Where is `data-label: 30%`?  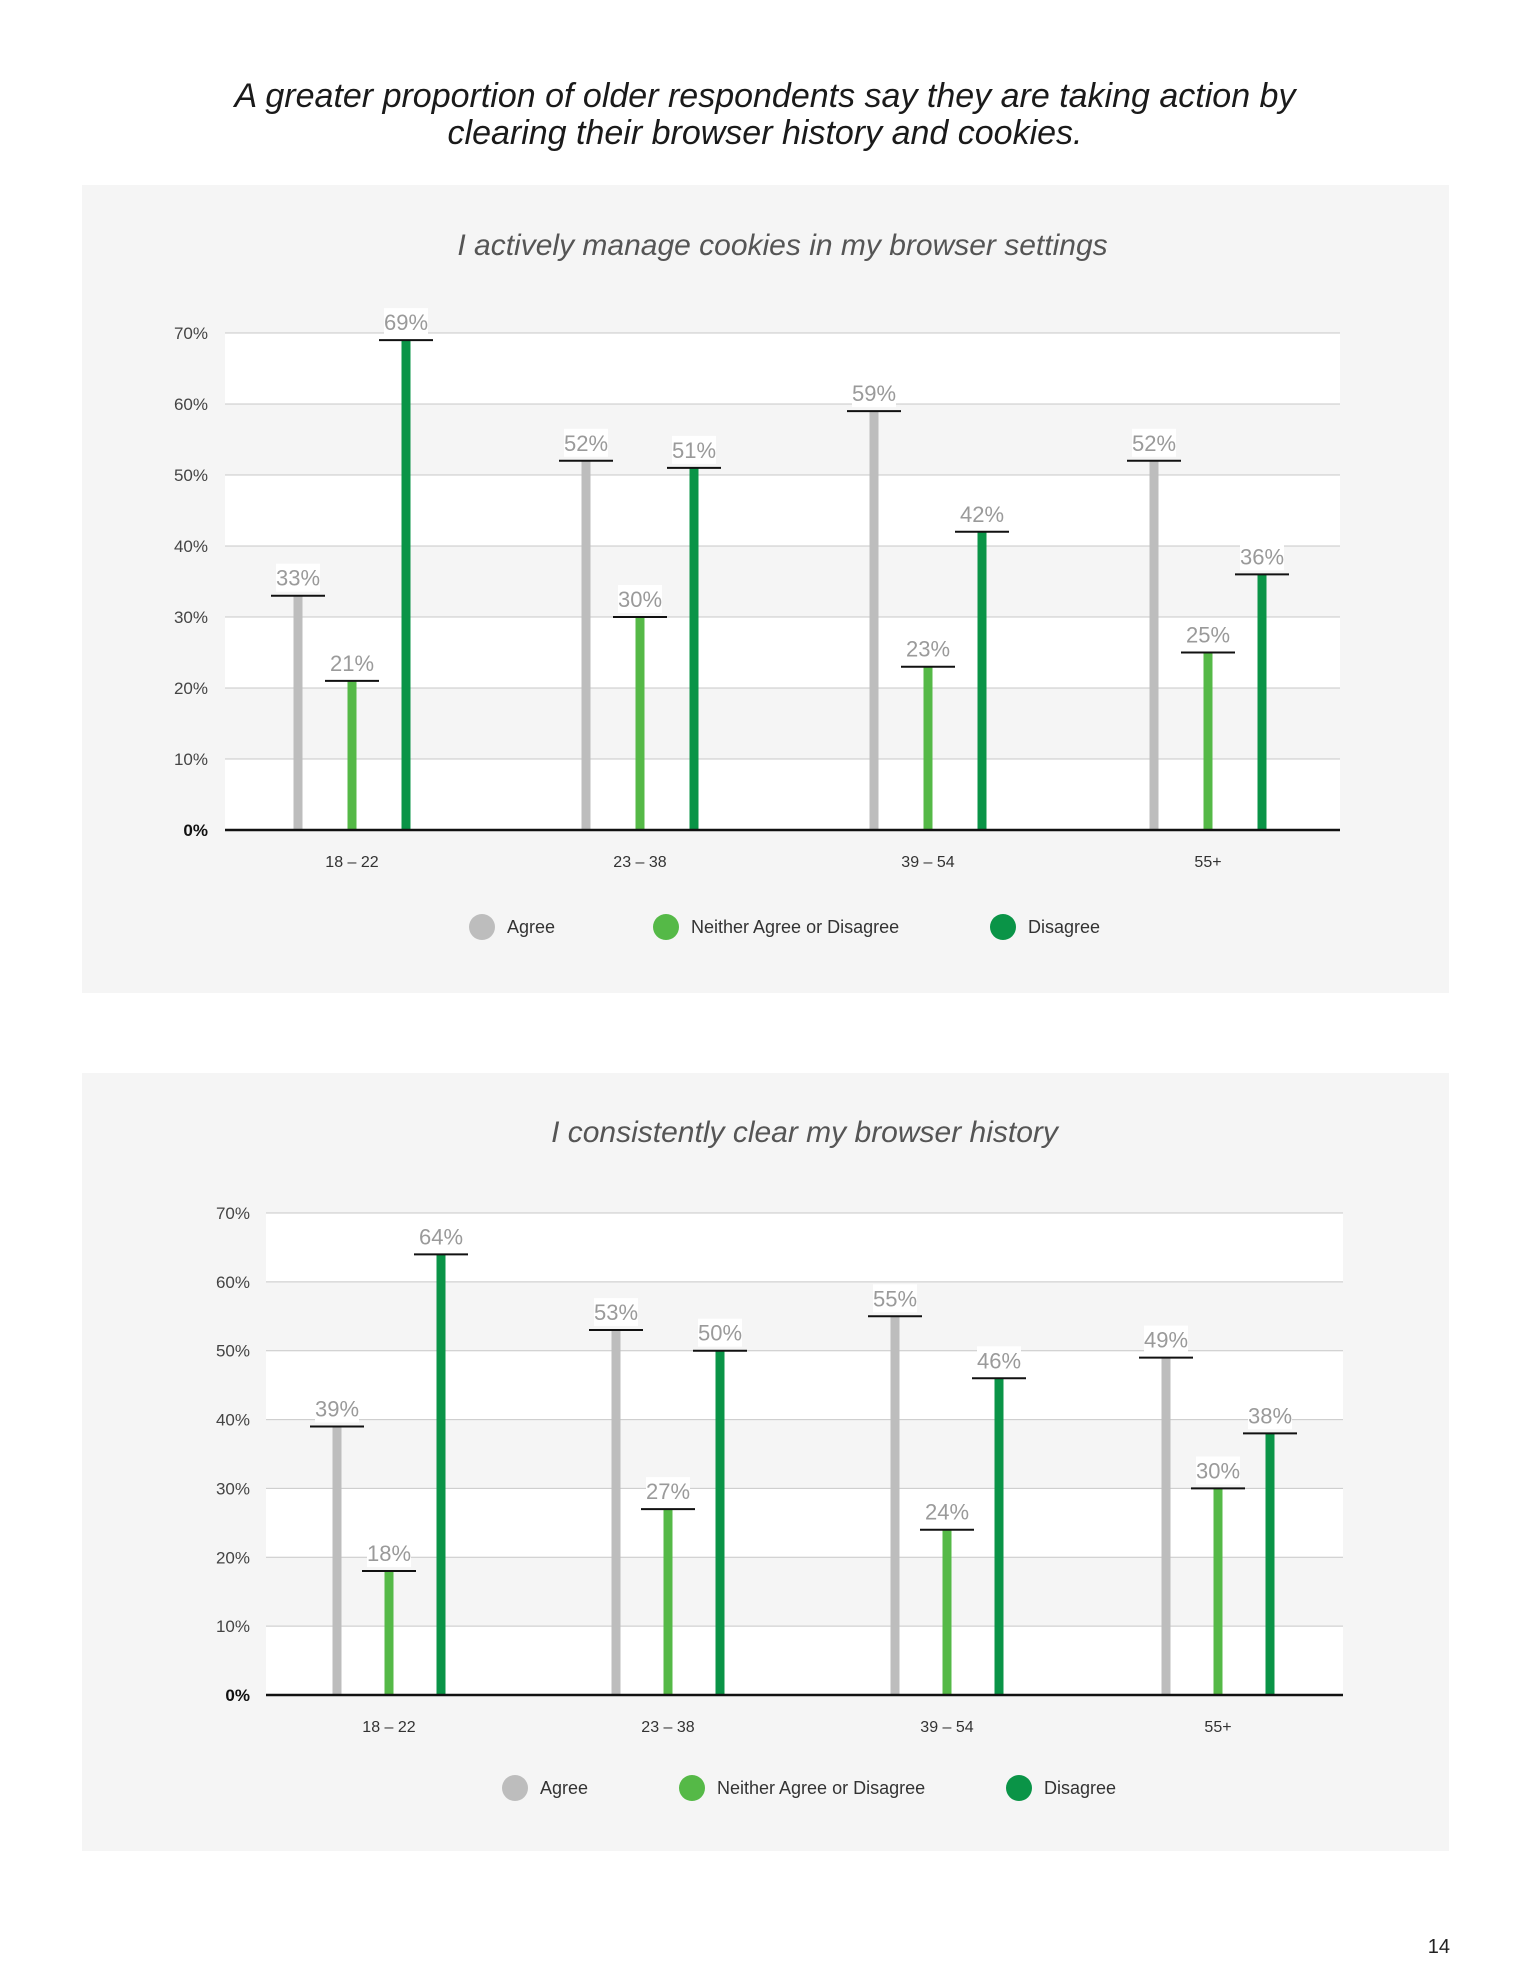 data-label: 30% is located at coordinates (640, 599).